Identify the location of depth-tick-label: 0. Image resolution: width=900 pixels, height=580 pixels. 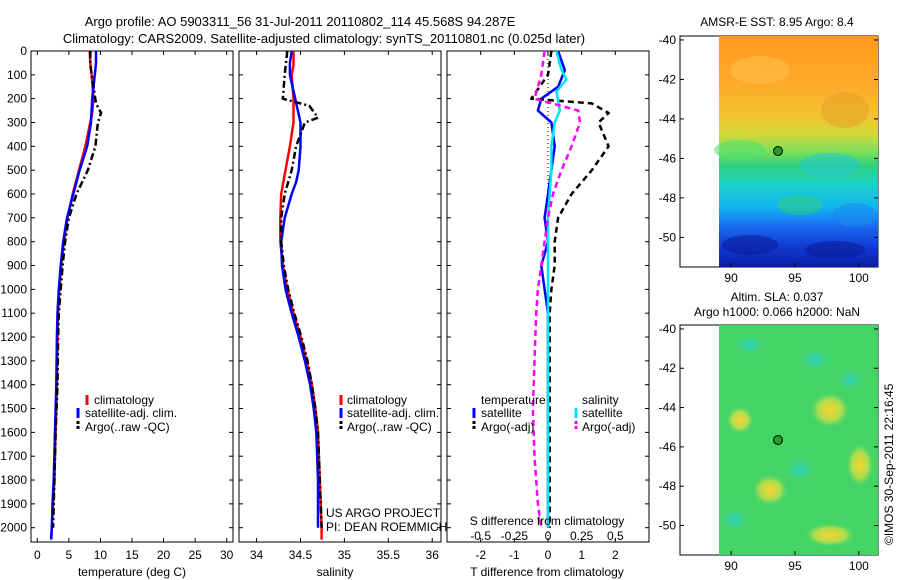
(23, 51).